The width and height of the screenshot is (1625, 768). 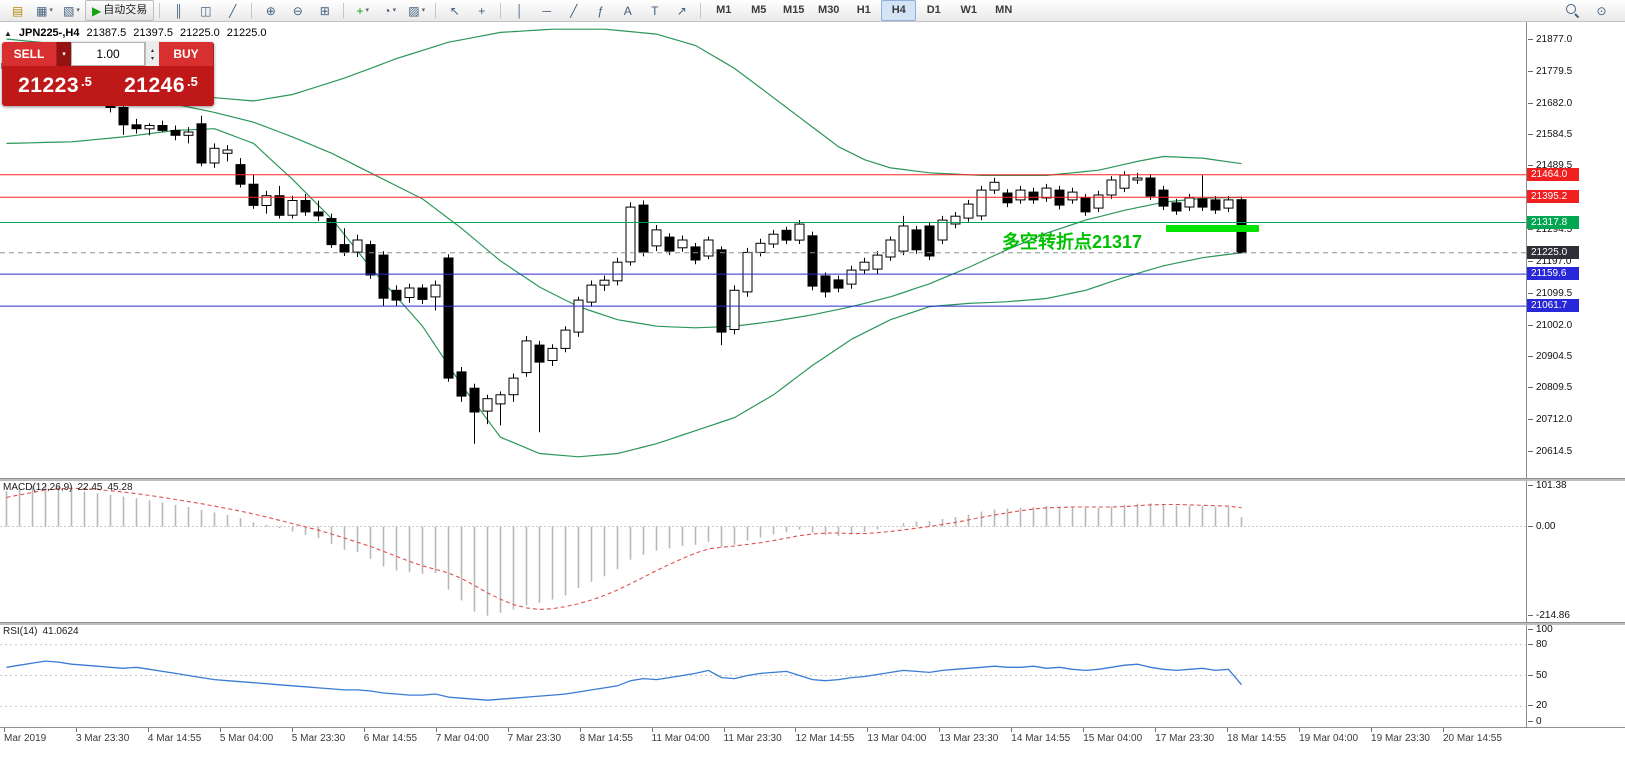 I want to click on price-axis-label: 21584.5, so click(x=1550, y=135).